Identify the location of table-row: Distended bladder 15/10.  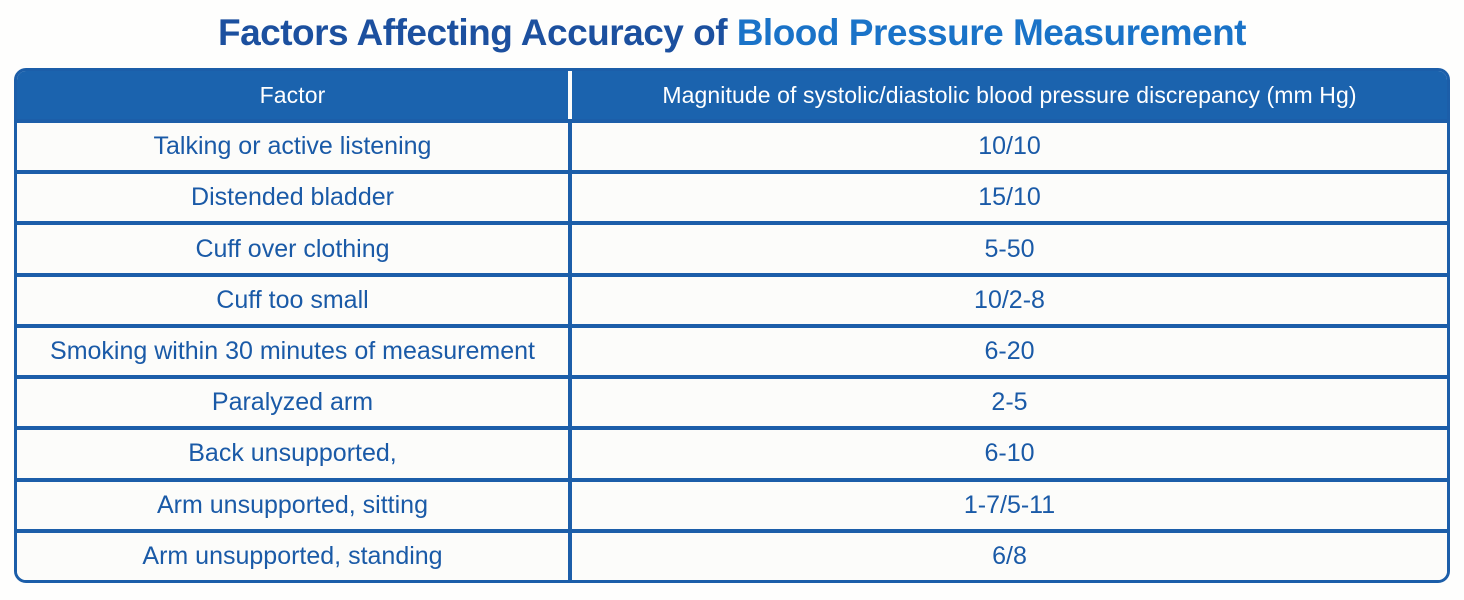
(732, 196).